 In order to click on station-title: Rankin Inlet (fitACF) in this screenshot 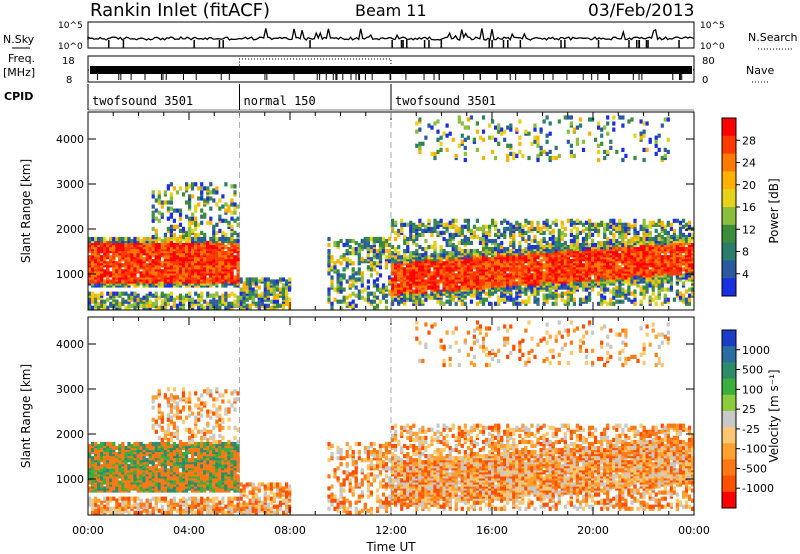, I will do `click(180, 10)`.